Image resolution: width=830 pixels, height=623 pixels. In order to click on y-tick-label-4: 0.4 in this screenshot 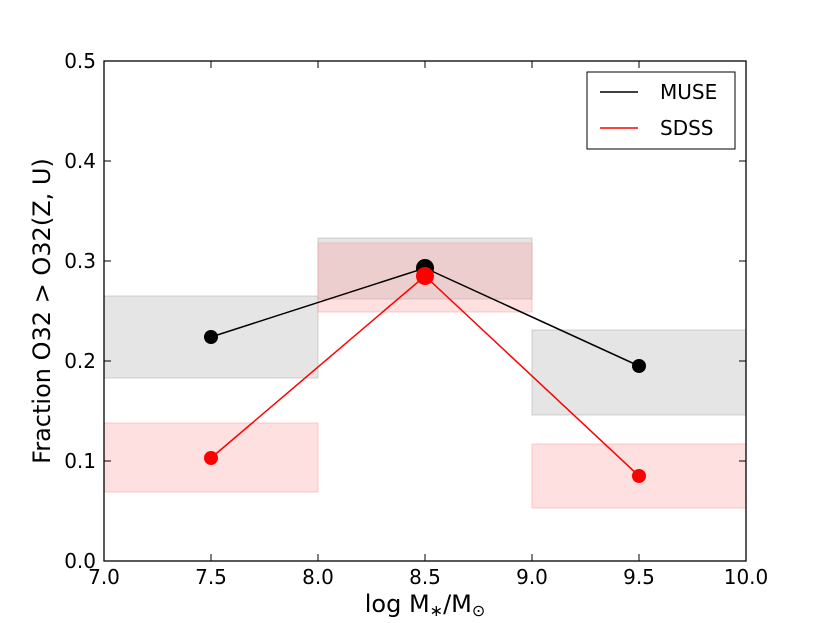, I will do `click(80, 161)`.